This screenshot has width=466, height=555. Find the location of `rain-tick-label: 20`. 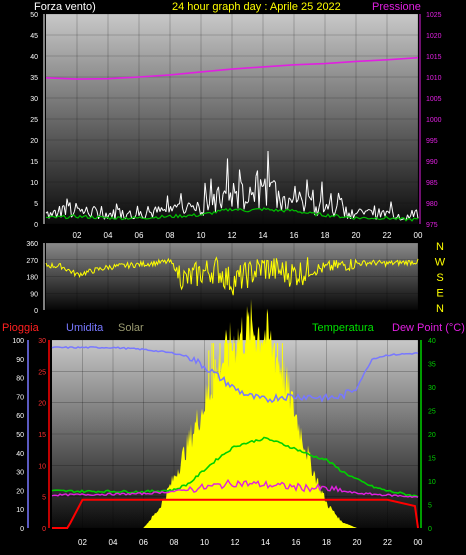

rain-tick-label: 20 is located at coordinates (42, 404).